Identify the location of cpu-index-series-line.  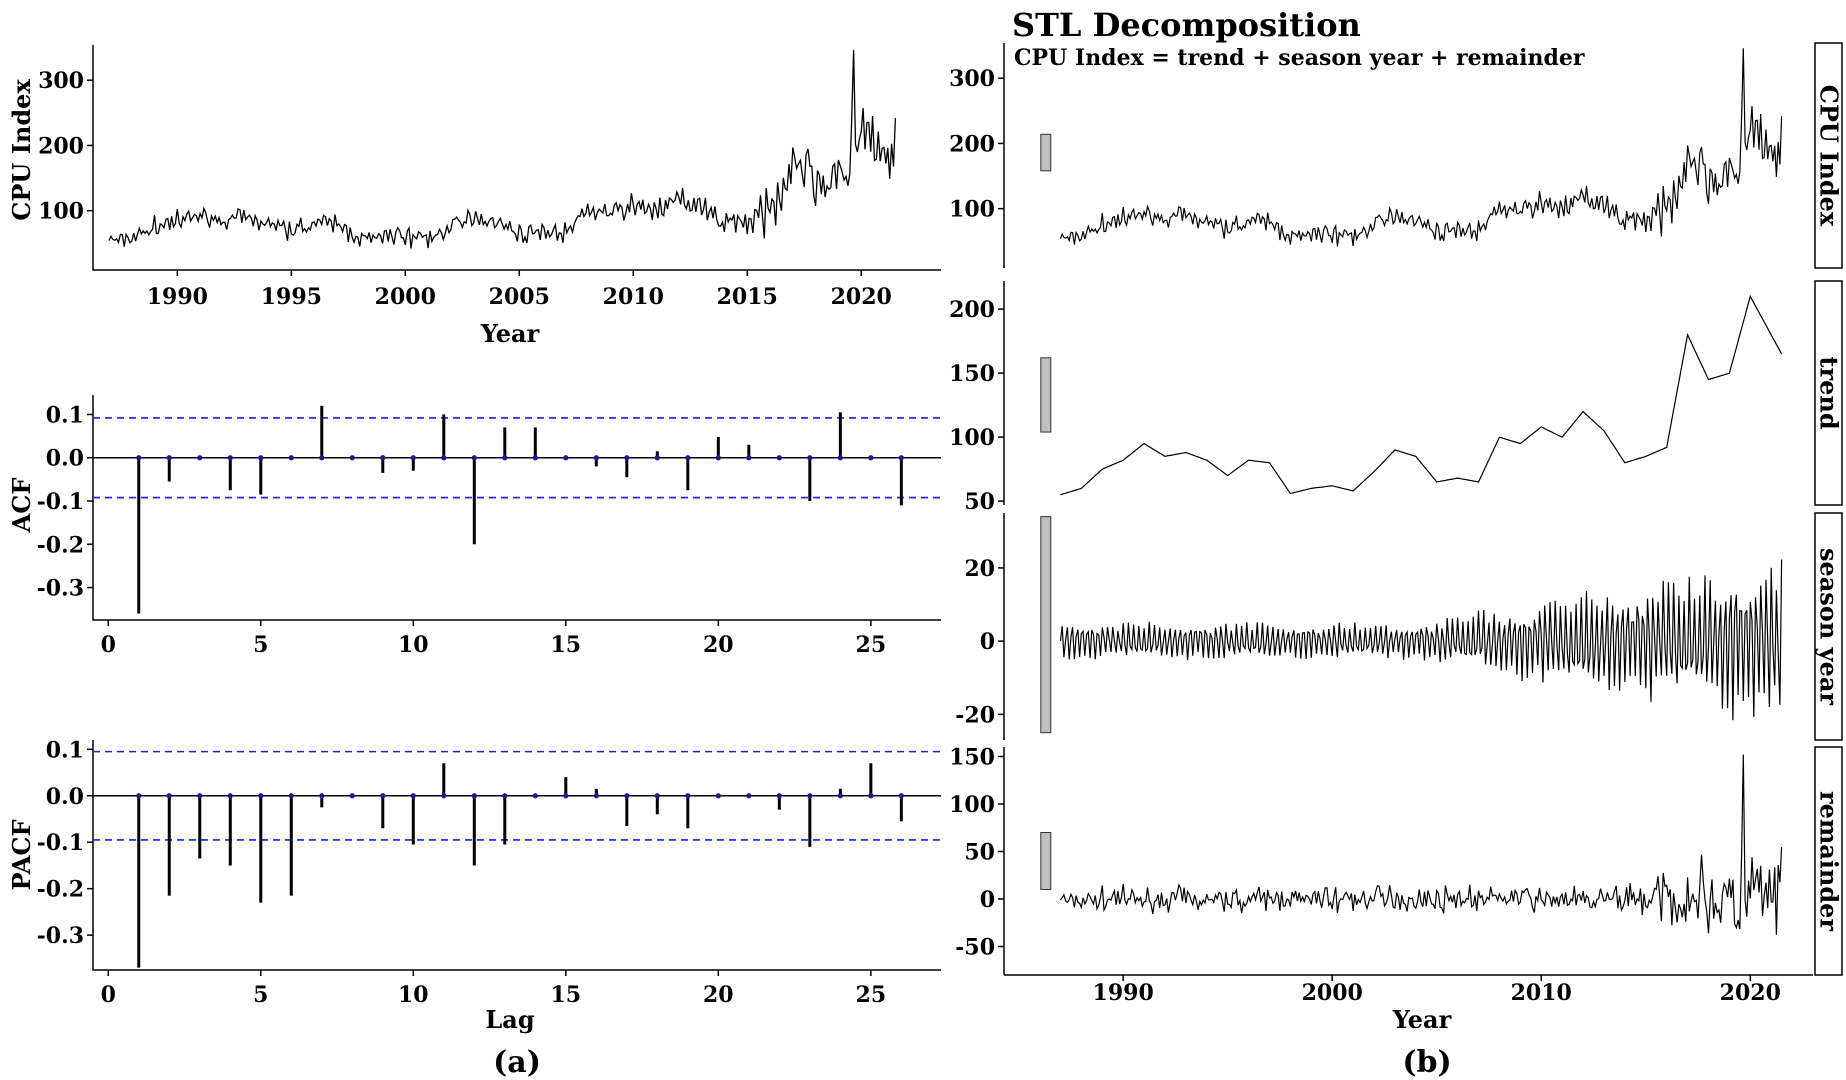
(502, 149).